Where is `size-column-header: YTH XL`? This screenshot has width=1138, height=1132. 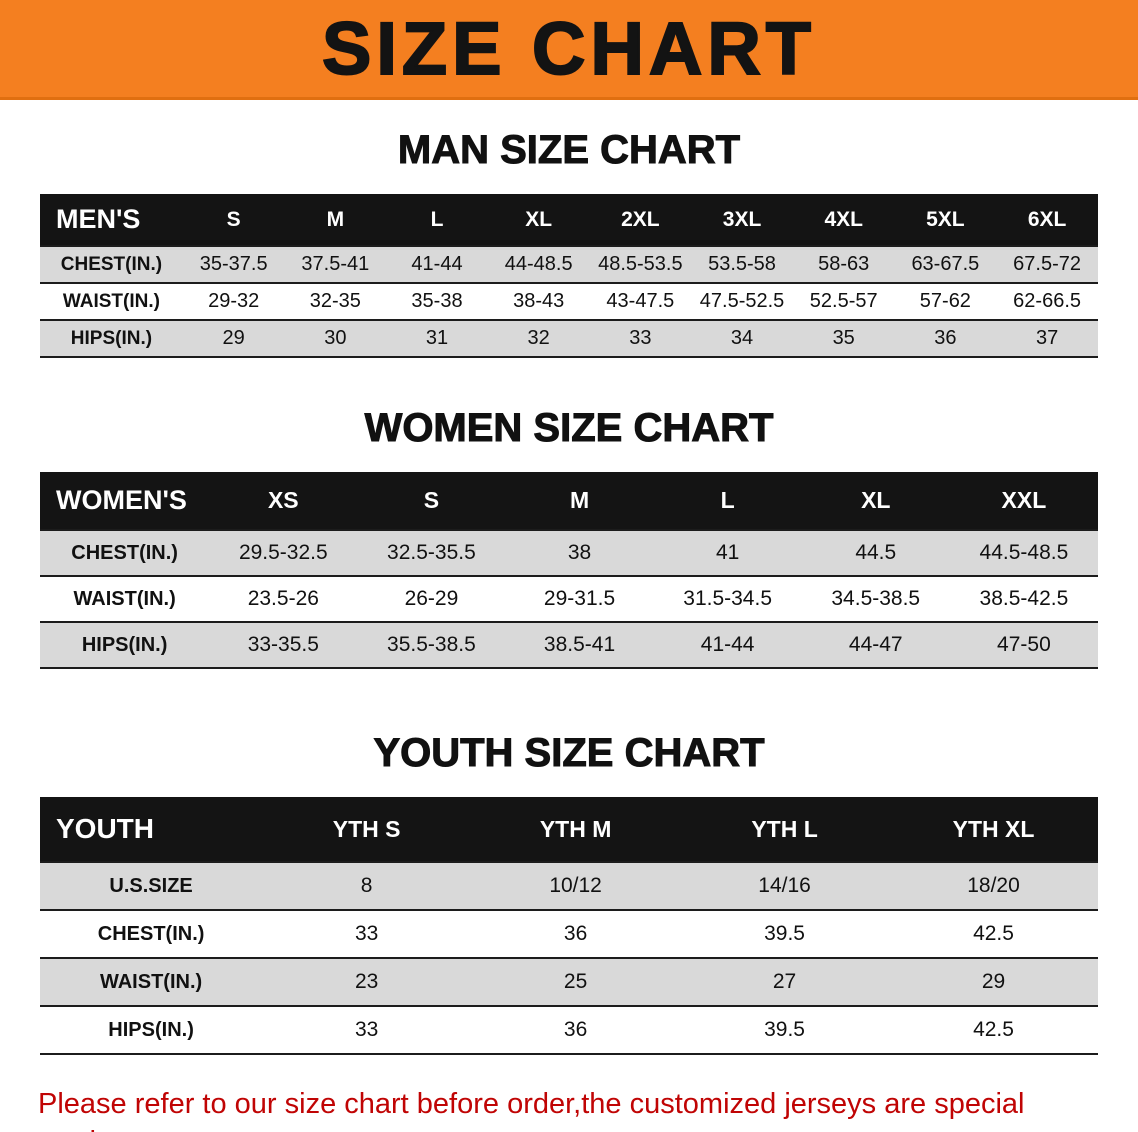
size-column-header: YTH XL is located at coordinates (993, 829).